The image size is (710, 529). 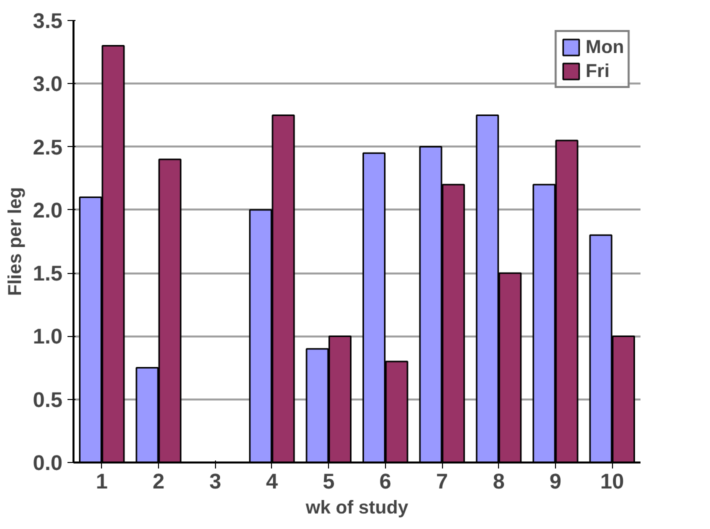 I want to click on x-tick-label: 6, so click(x=385, y=482).